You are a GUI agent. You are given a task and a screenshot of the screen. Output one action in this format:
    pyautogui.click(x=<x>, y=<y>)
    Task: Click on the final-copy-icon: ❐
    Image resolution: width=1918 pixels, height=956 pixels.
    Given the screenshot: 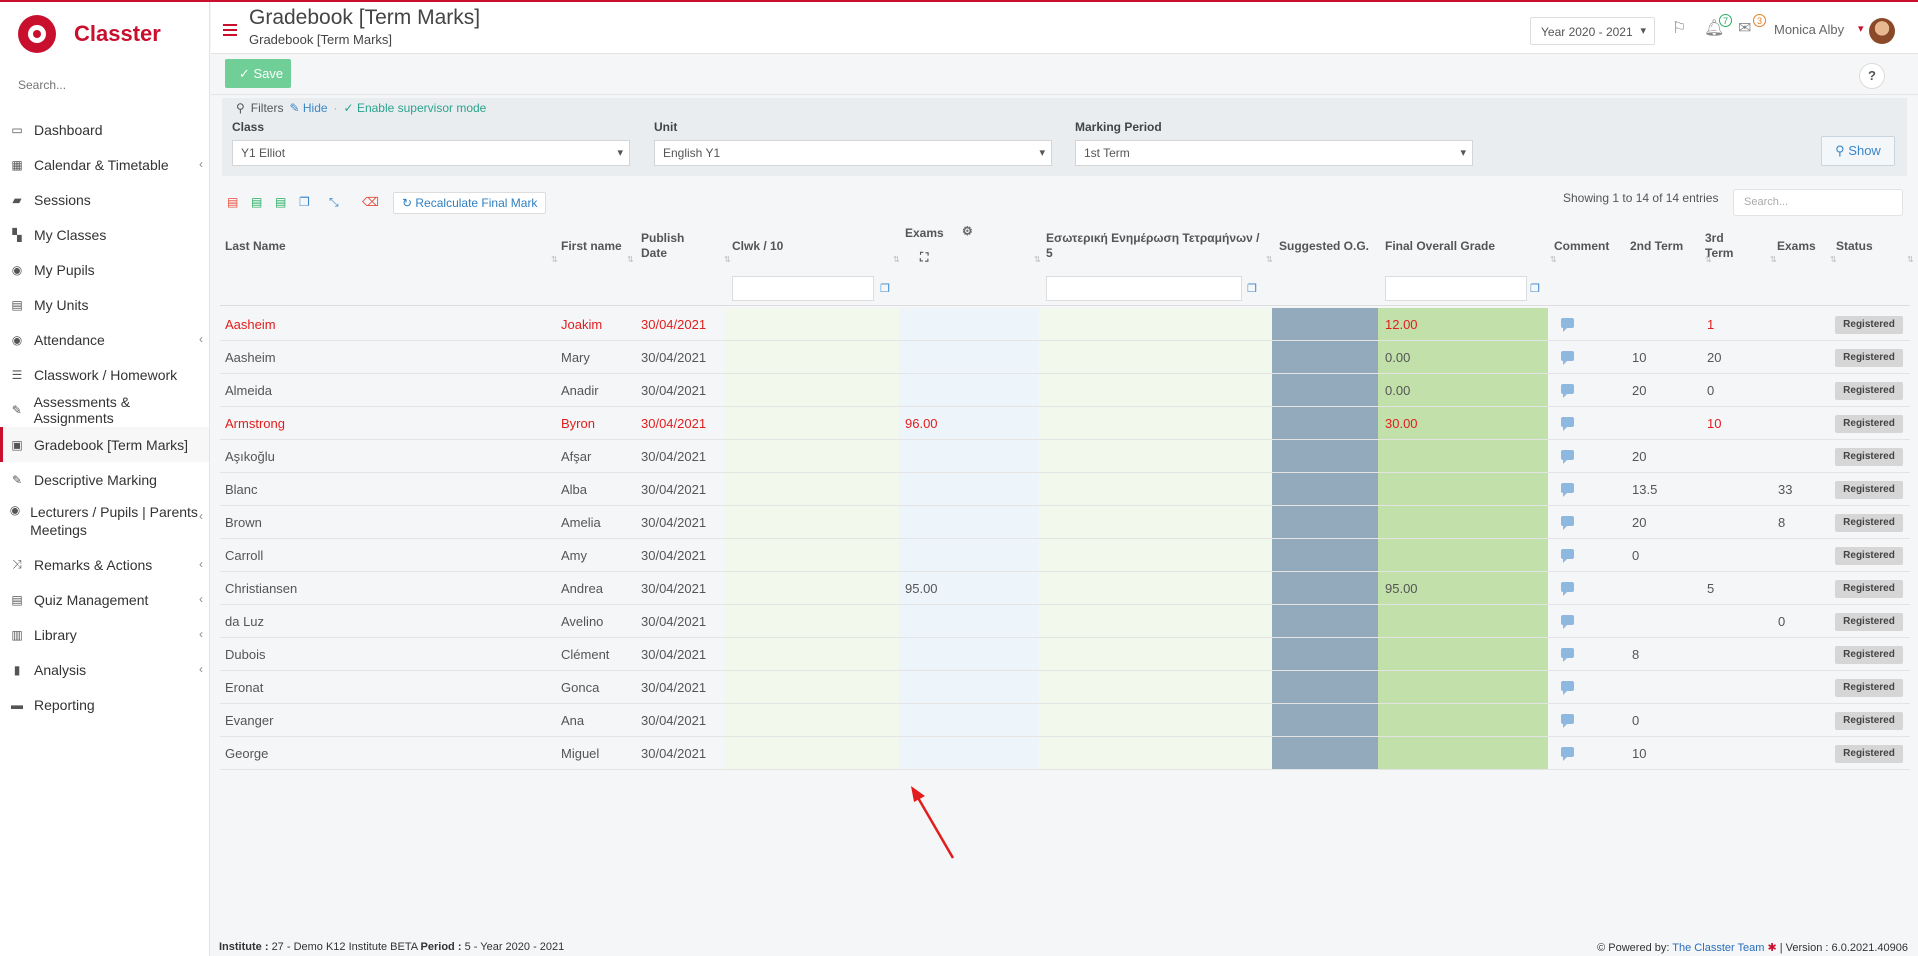 What is the action you would take?
    pyautogui.click(x=1535, y=289)
    